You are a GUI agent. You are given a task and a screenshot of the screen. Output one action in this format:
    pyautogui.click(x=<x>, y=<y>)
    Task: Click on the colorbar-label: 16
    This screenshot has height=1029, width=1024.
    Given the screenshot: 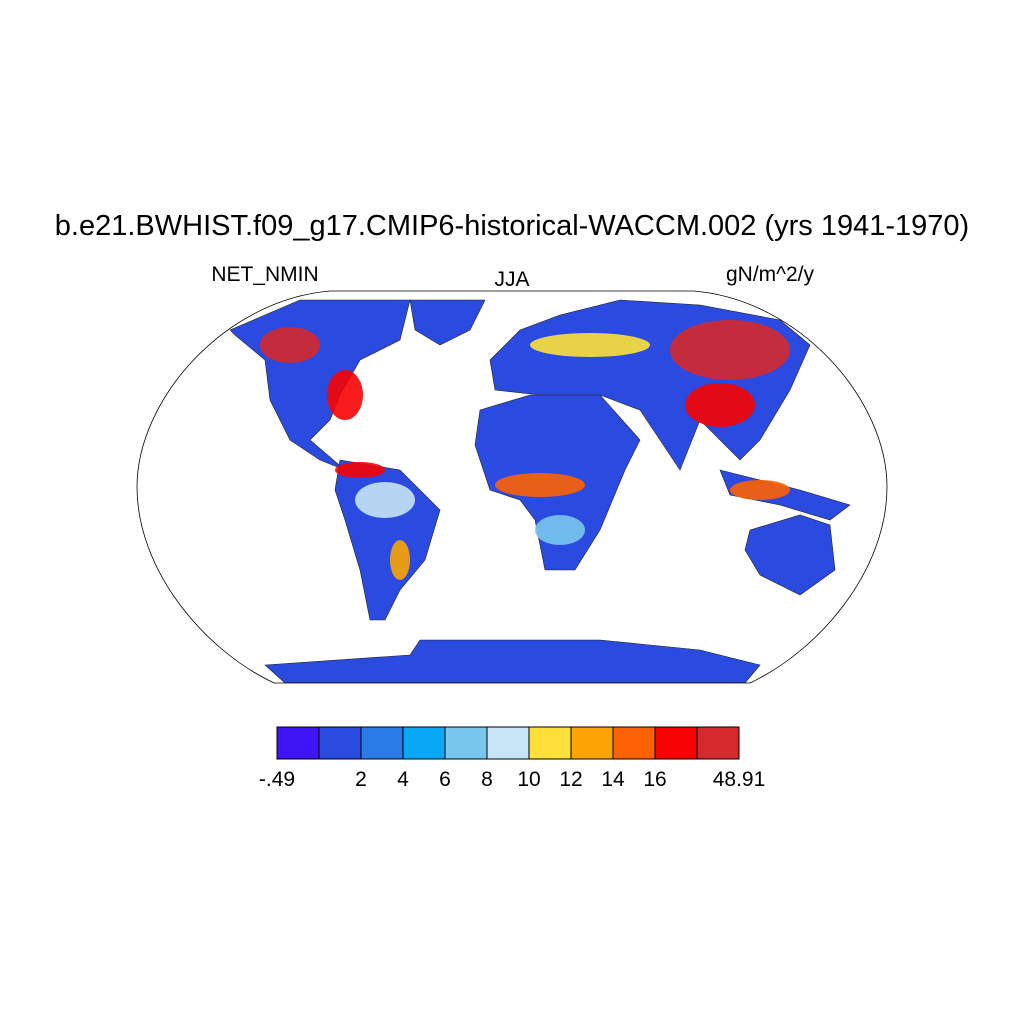 What is the action you would take?
    pyautogui.click(x=654, y=779)
    